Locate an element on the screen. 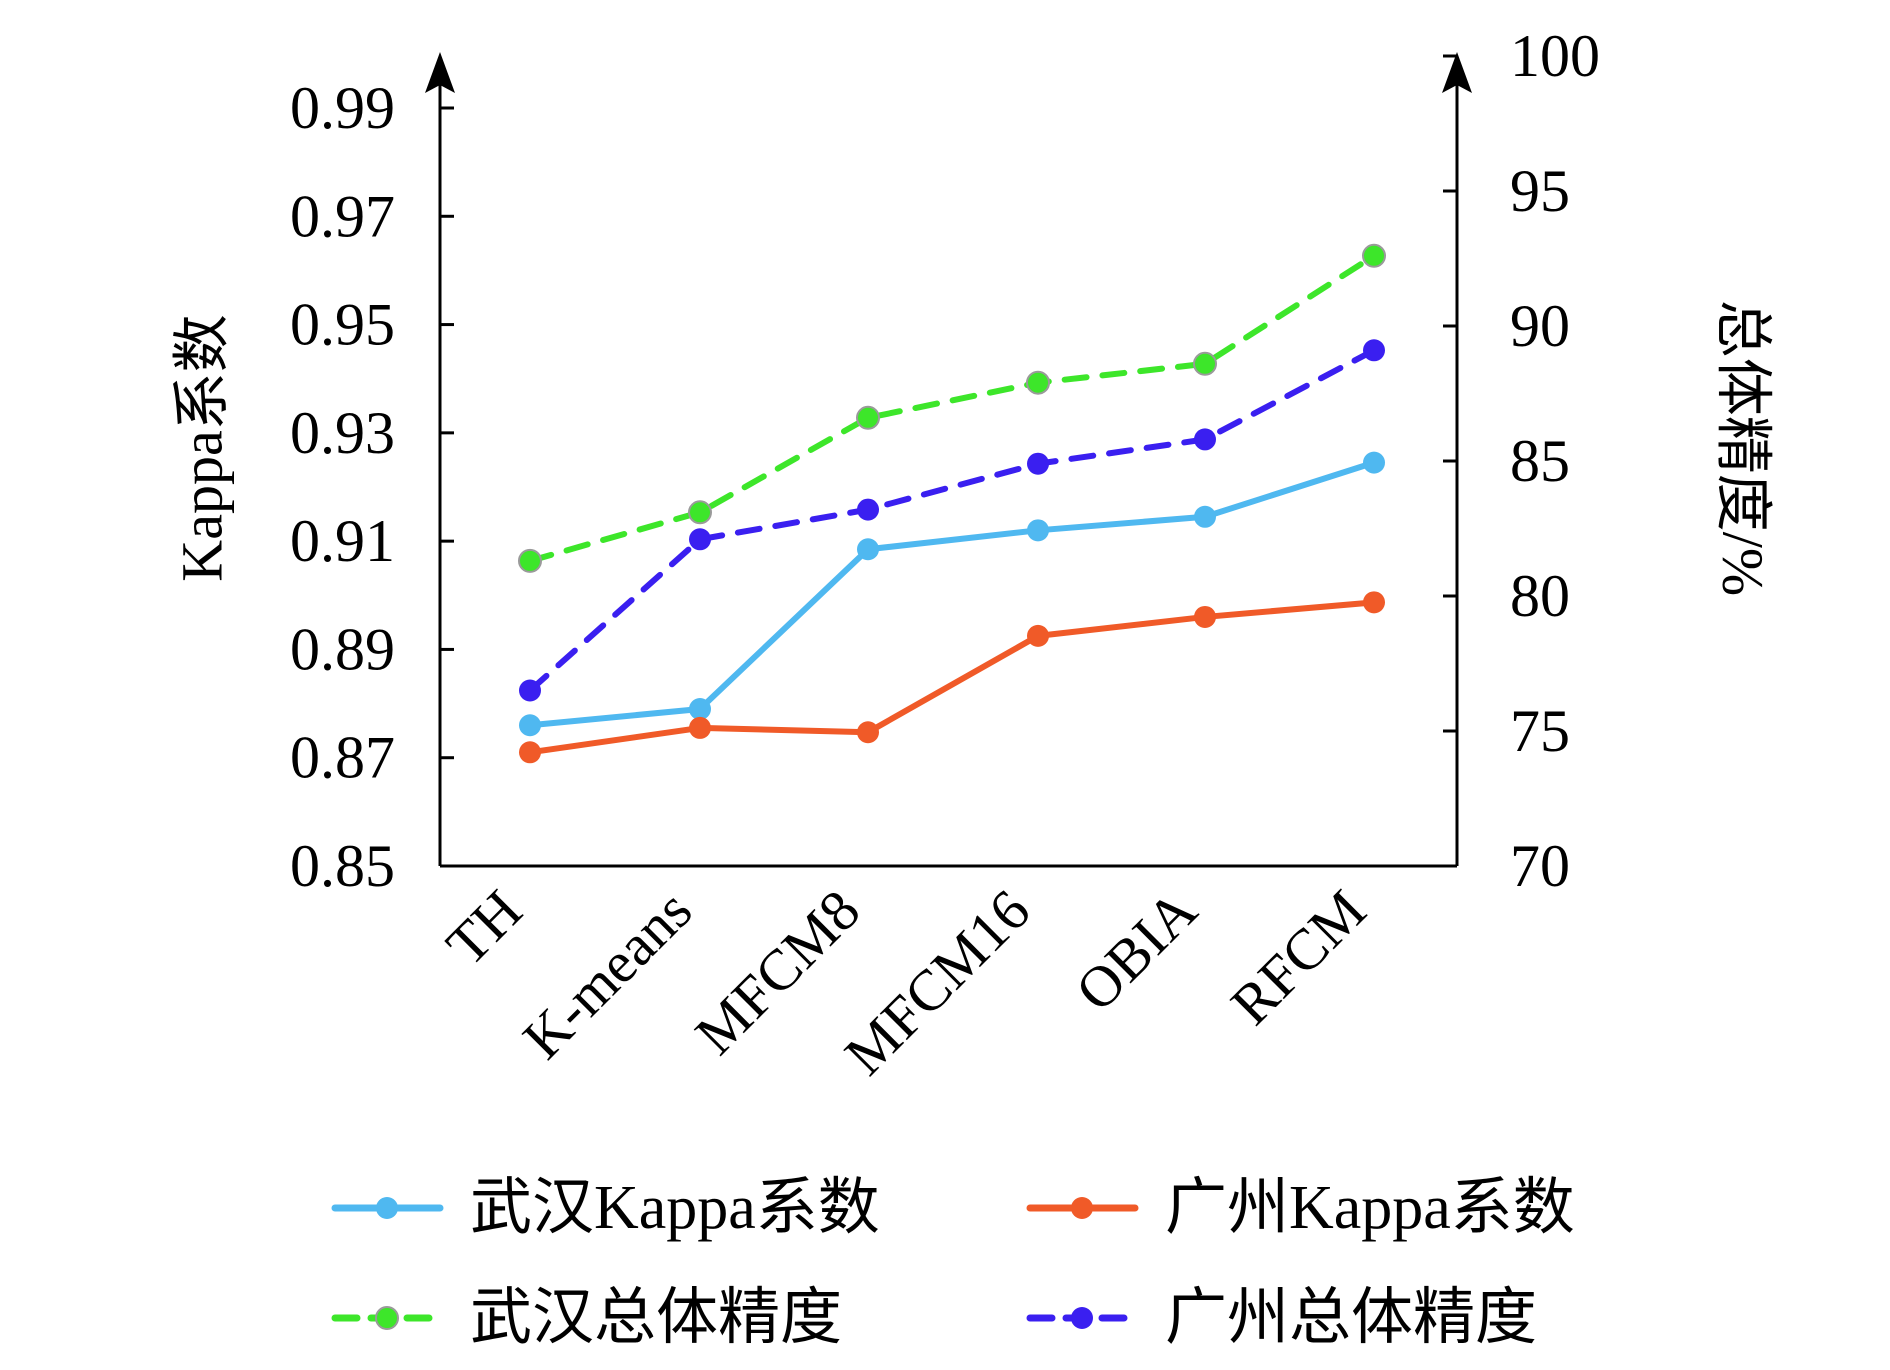 The height and width of the screenshot is (1370, 1890). left-tick-label: 0.93 is located at coordinates (342, 433).